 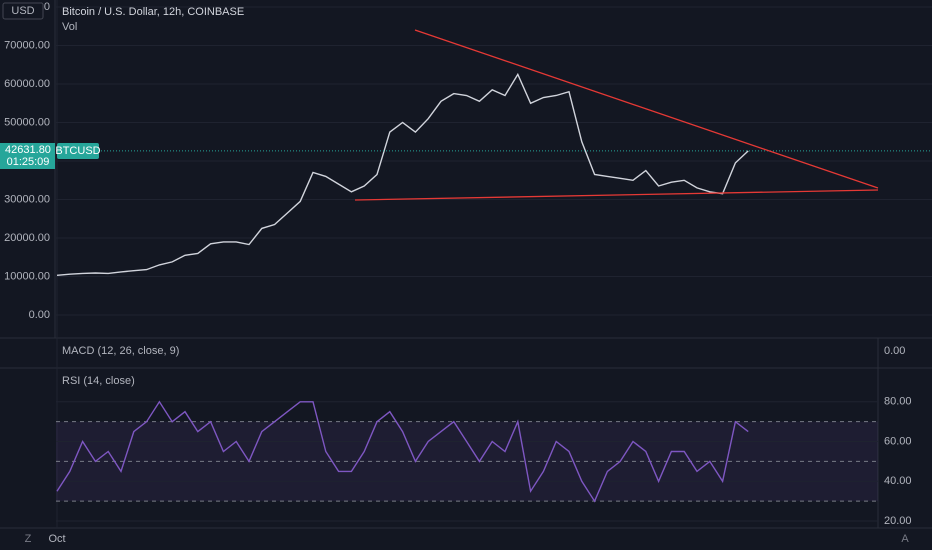 I want to click on price-tag-countdown: 01:25:09, so click(x=28, y=162).